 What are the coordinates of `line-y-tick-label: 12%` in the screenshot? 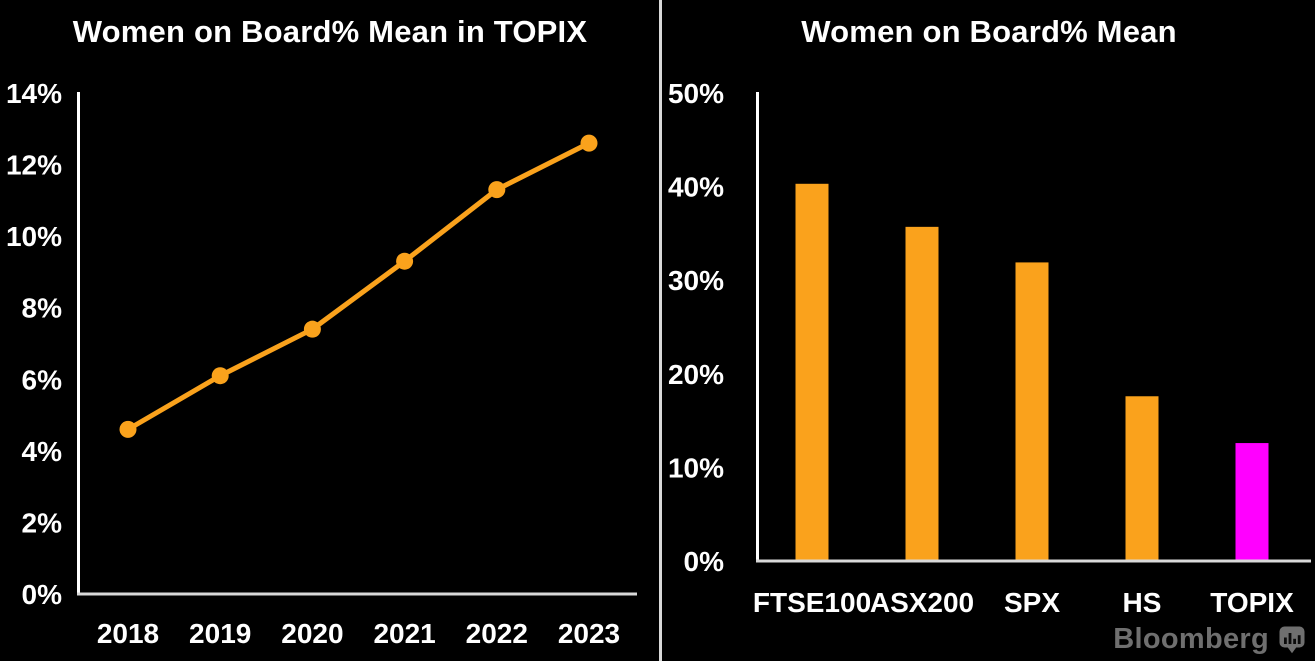 It's located at (34, 165).